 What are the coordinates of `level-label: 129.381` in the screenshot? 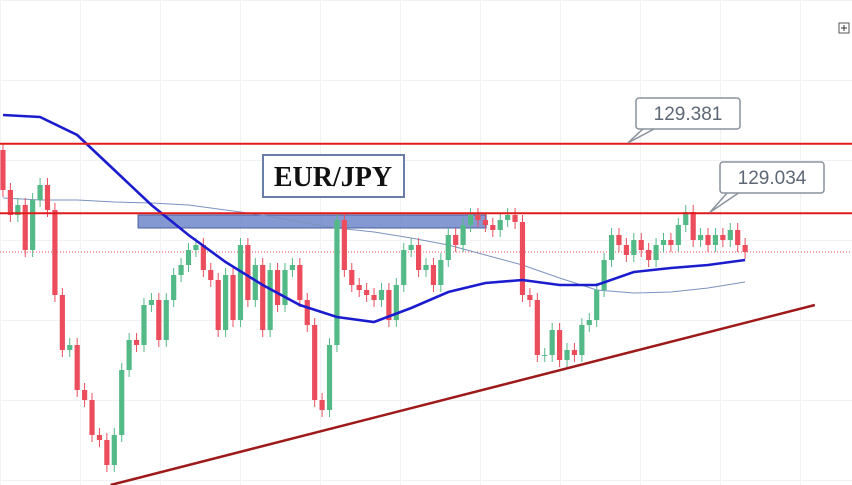 It's located at (688, 114).